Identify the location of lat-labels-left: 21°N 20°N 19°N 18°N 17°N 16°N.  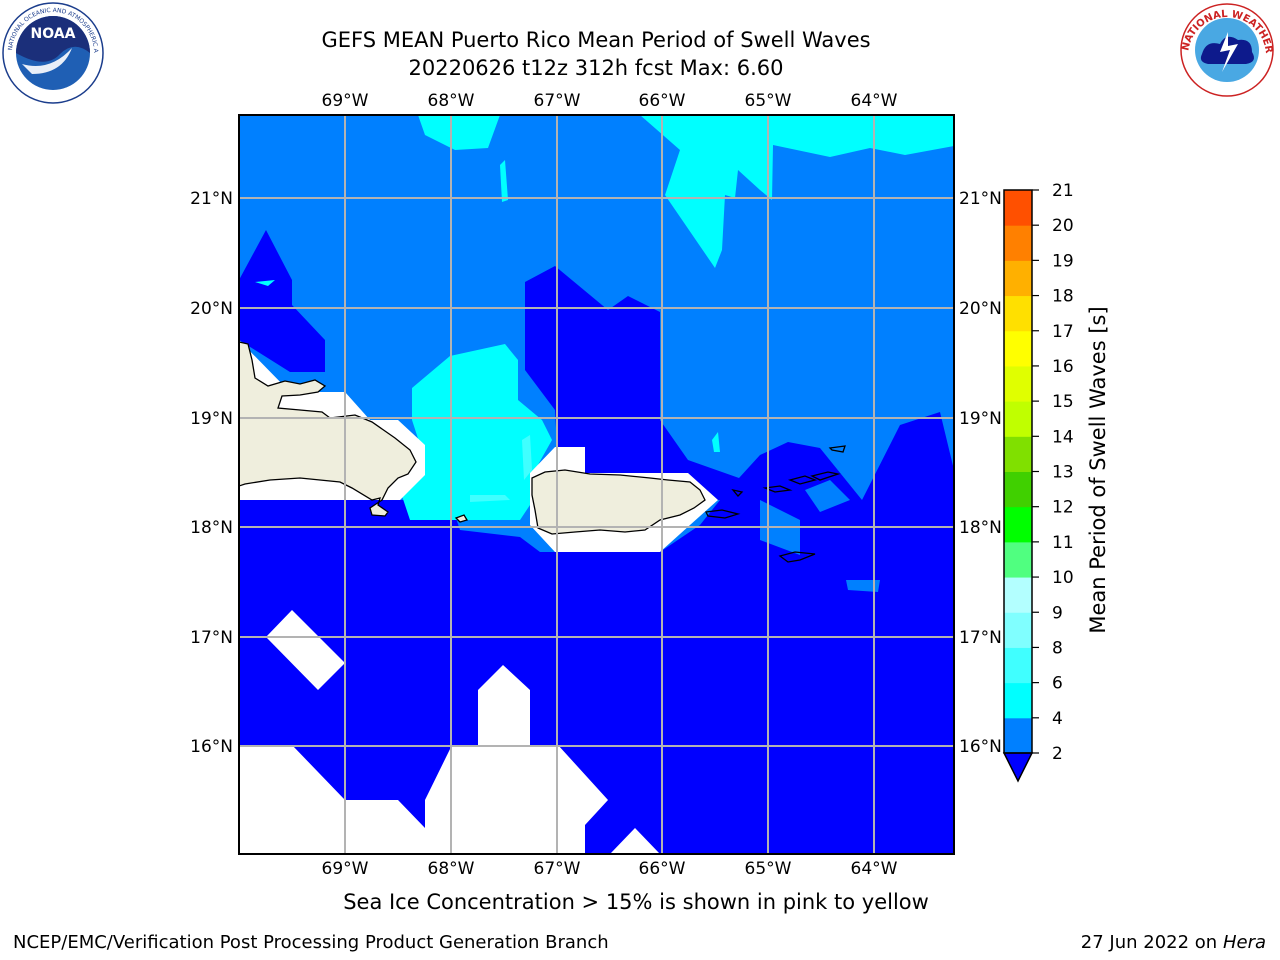
(211, 473).